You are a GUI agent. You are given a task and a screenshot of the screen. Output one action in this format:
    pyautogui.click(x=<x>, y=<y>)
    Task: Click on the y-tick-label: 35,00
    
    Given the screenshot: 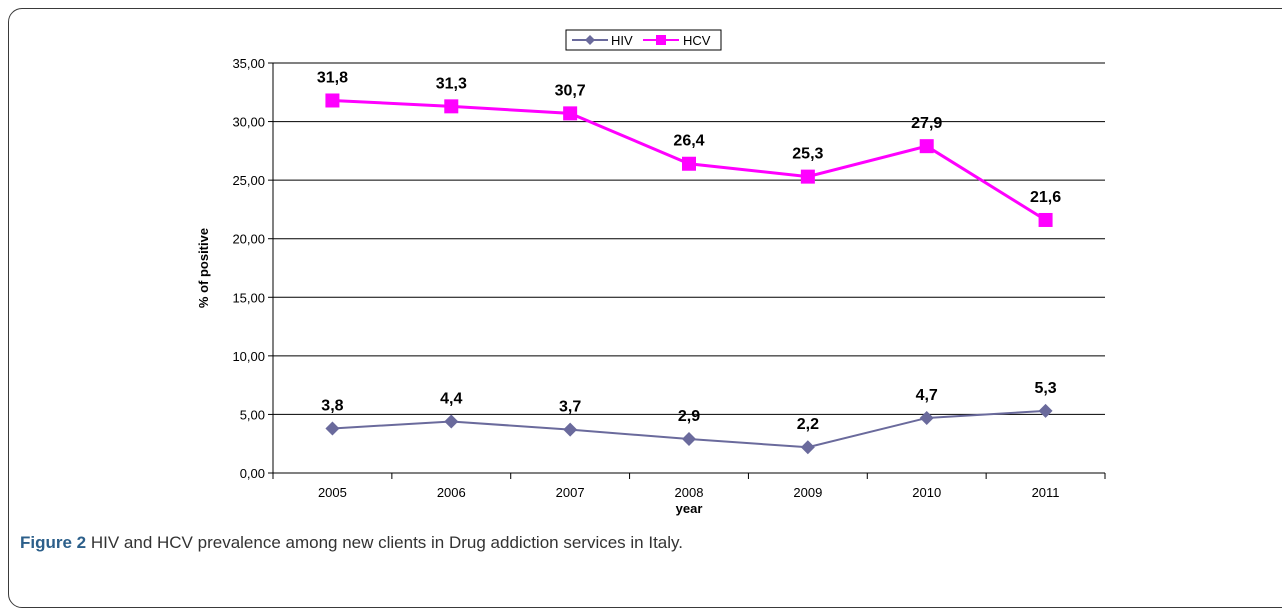 What is the action you would take?
    pyautogui.click(x=248, y=63)
    